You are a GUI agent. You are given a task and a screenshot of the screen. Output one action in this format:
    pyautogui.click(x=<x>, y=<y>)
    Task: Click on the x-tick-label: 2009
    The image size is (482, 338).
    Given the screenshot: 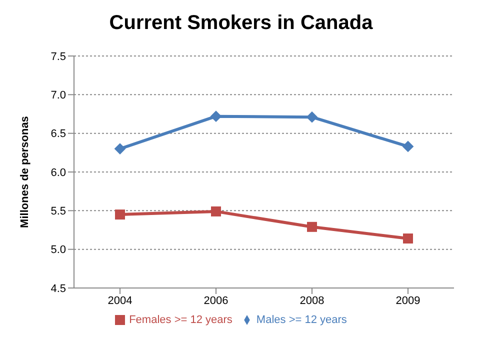 What is the action you would take?
    pyautogui.click(x=408, y=300)
    